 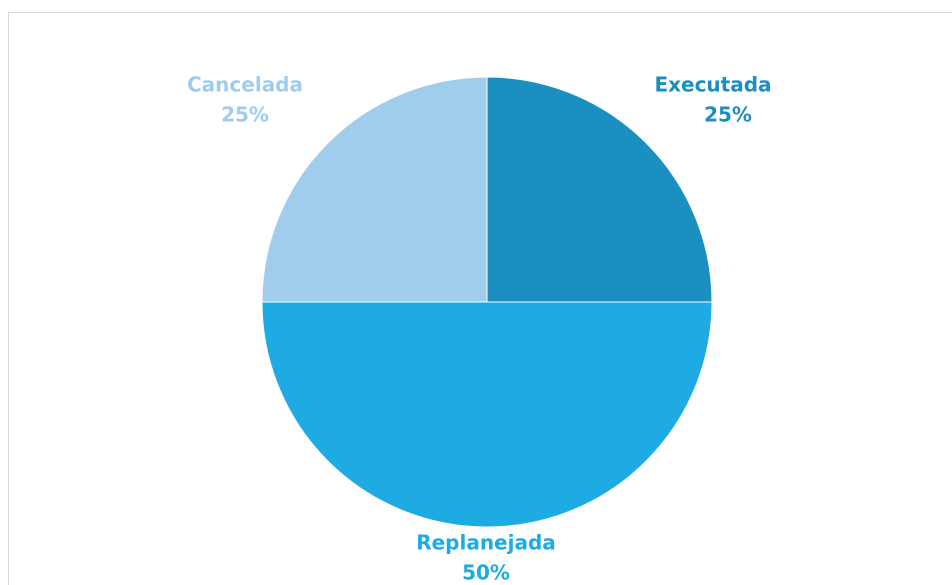 What do you see at coordinates (486, 573) in the screenshot?
I see `slice-value: 50%` at bounding box center [486, 573].